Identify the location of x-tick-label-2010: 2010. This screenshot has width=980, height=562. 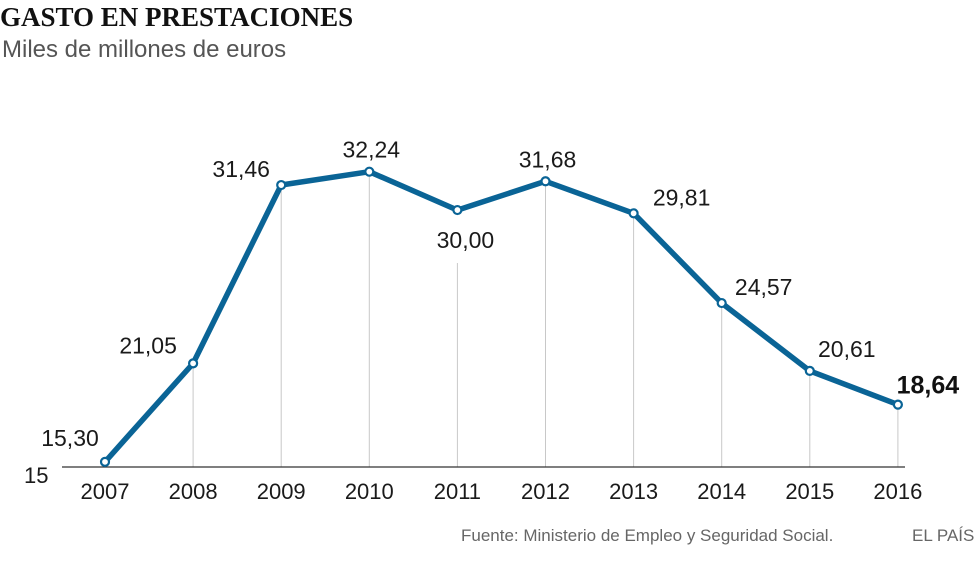
(369, 491).